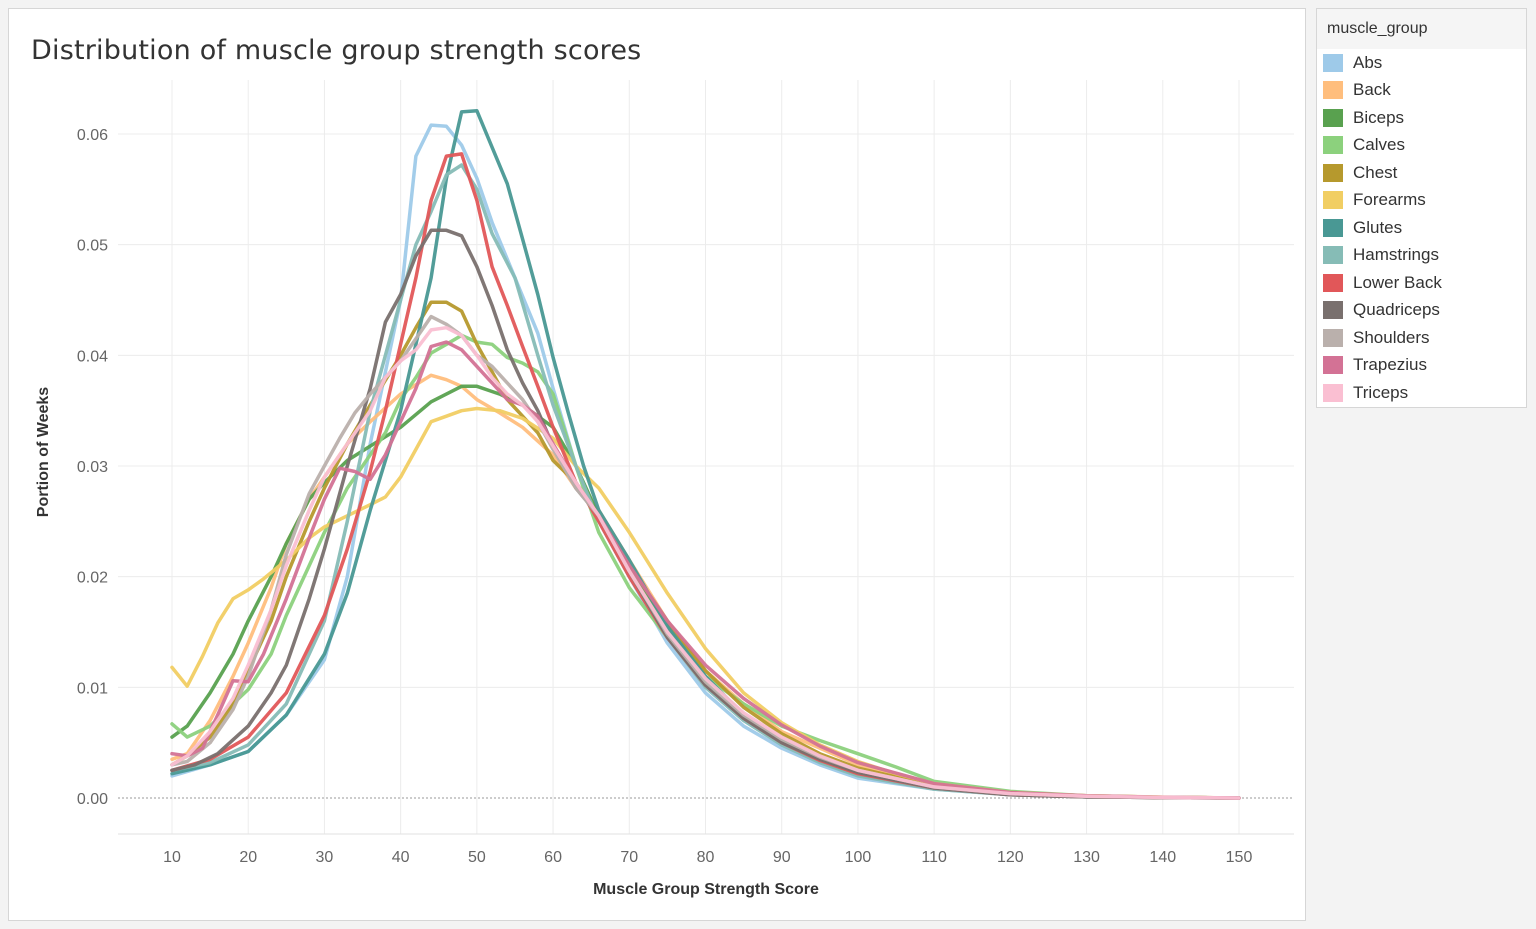  I want to click on legend-item-chest: Chest, so click(1421, 173).